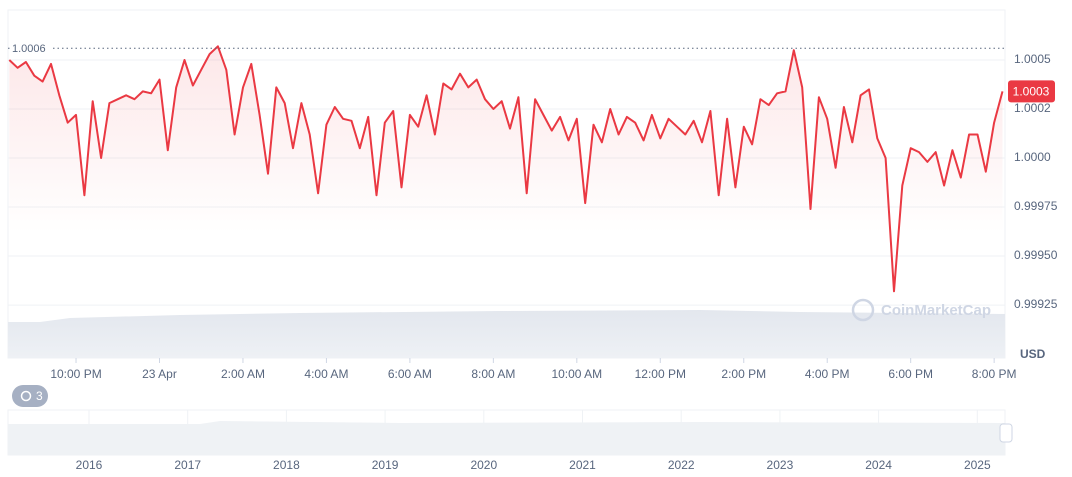 The height and width of the screenshot is (477, 1072). I want to click on navigator-year: 2020, so click(483, 465).